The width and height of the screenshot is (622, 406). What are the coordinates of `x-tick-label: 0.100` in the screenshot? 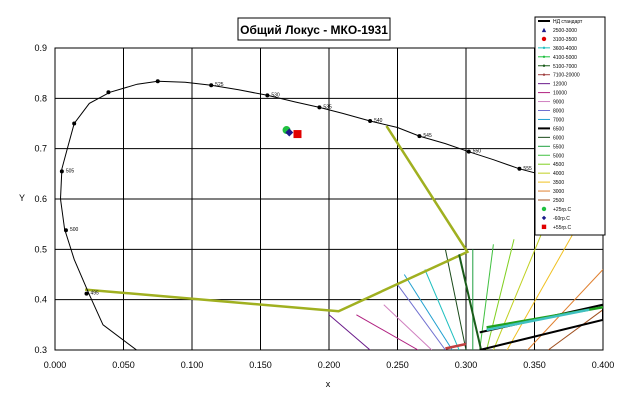 It's located at (192, 365).